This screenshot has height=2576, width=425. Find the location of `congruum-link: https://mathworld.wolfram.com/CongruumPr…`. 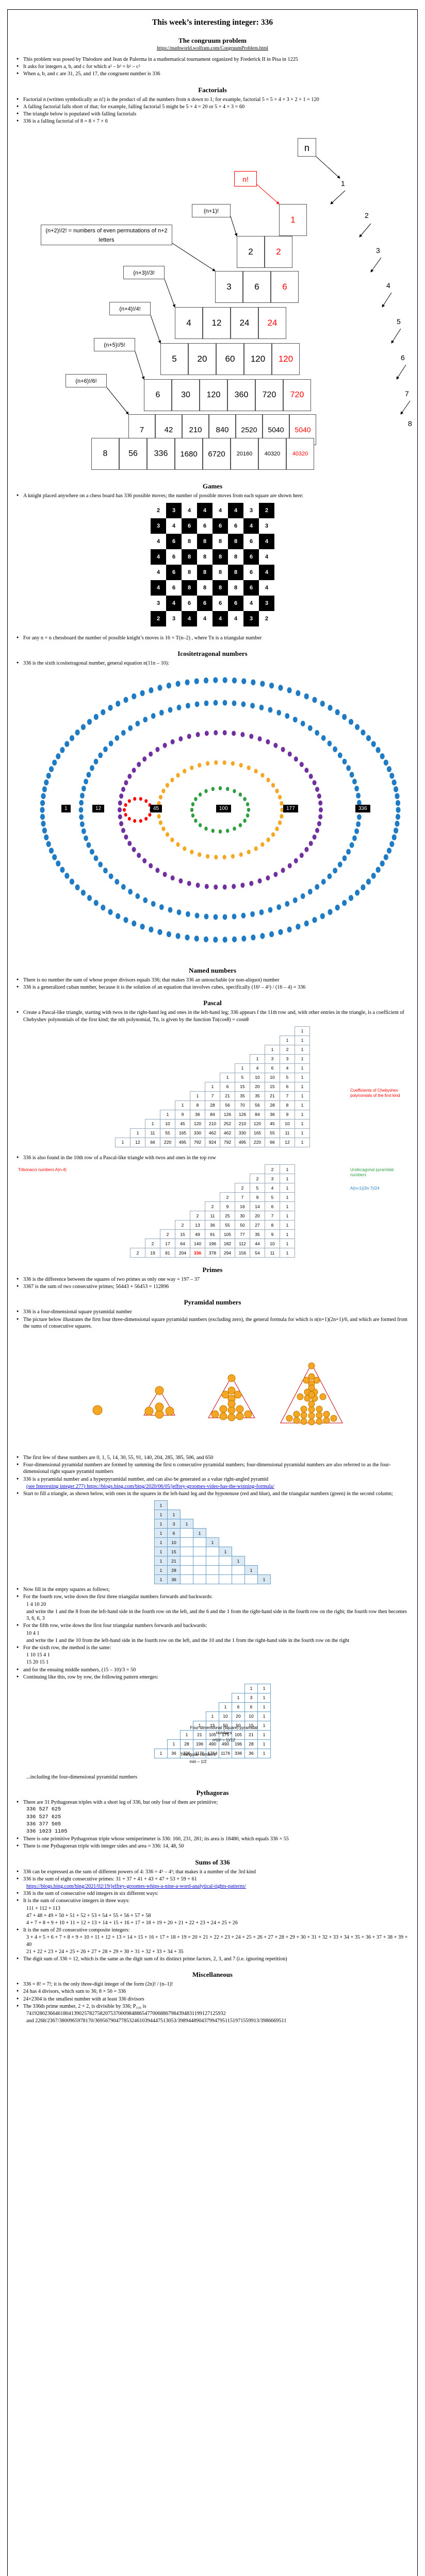

congruum-link: https://mathworld.wolfram.com/CongruumPr… is located at coordinates (213, 48).